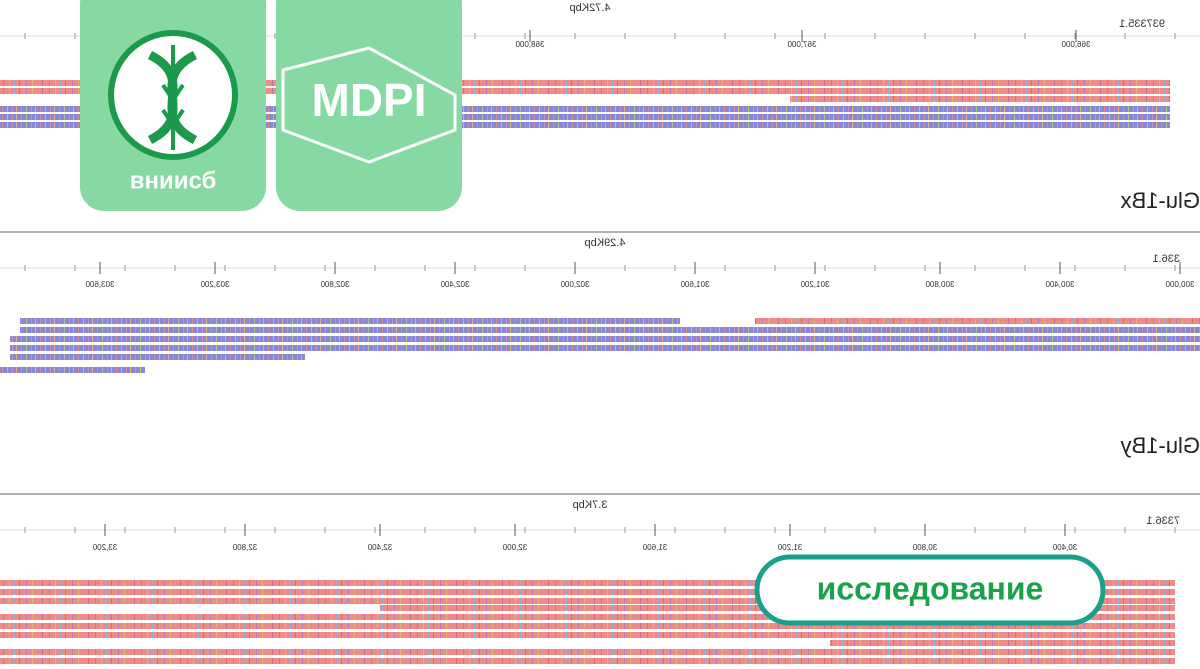  I want to click on tick-label: 30,800, so click(924, 547).